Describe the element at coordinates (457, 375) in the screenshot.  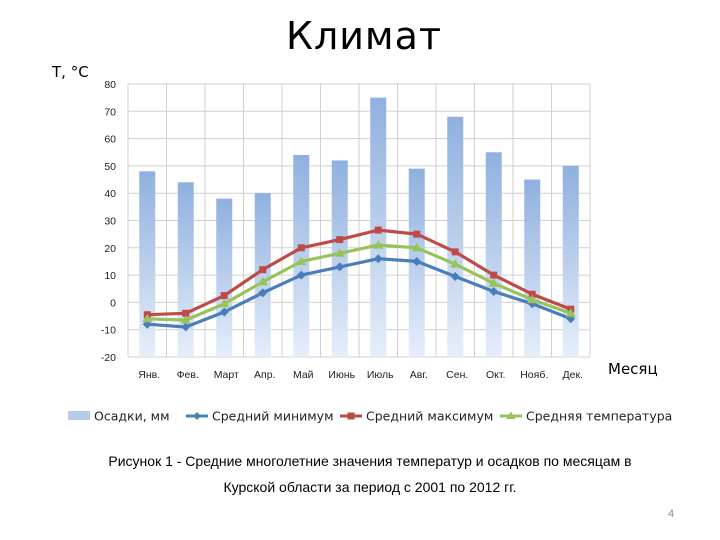
I see `x-tick-label: Сен.` at that location.